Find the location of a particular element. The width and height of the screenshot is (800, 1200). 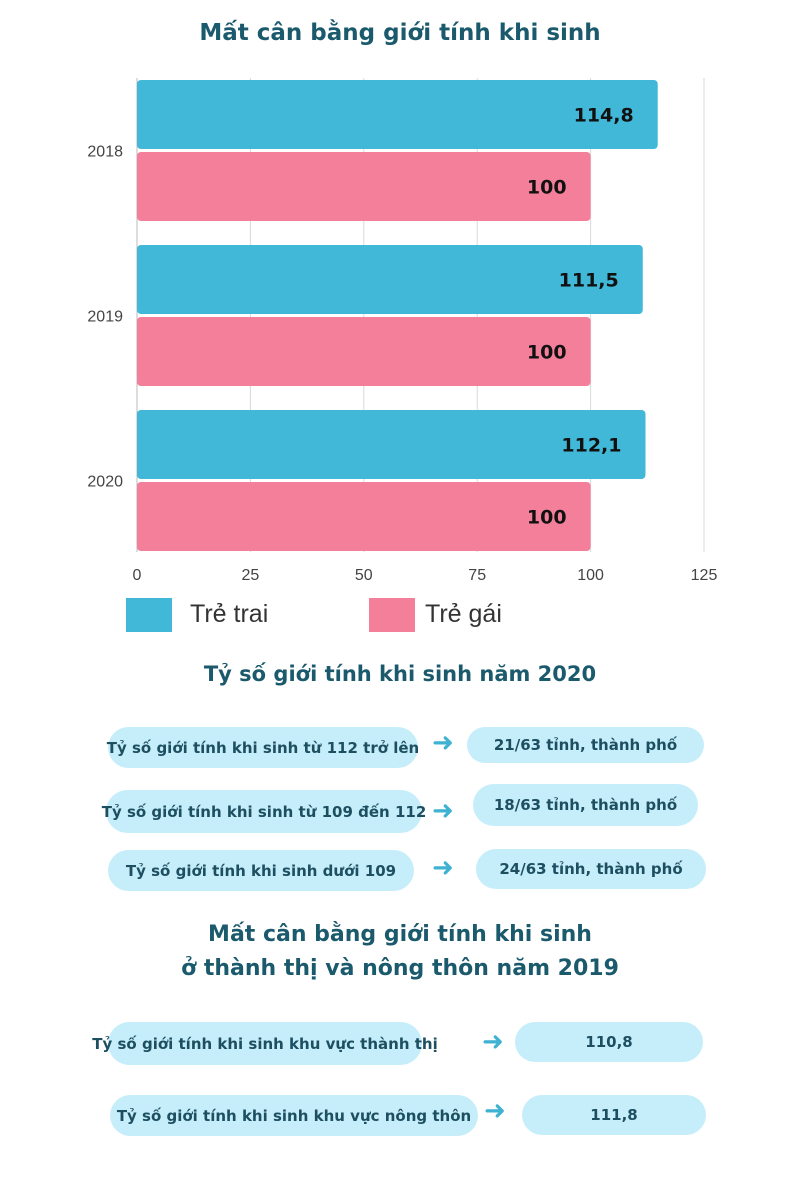

x-tick-label: 125 is located at coordinates (704, 575).